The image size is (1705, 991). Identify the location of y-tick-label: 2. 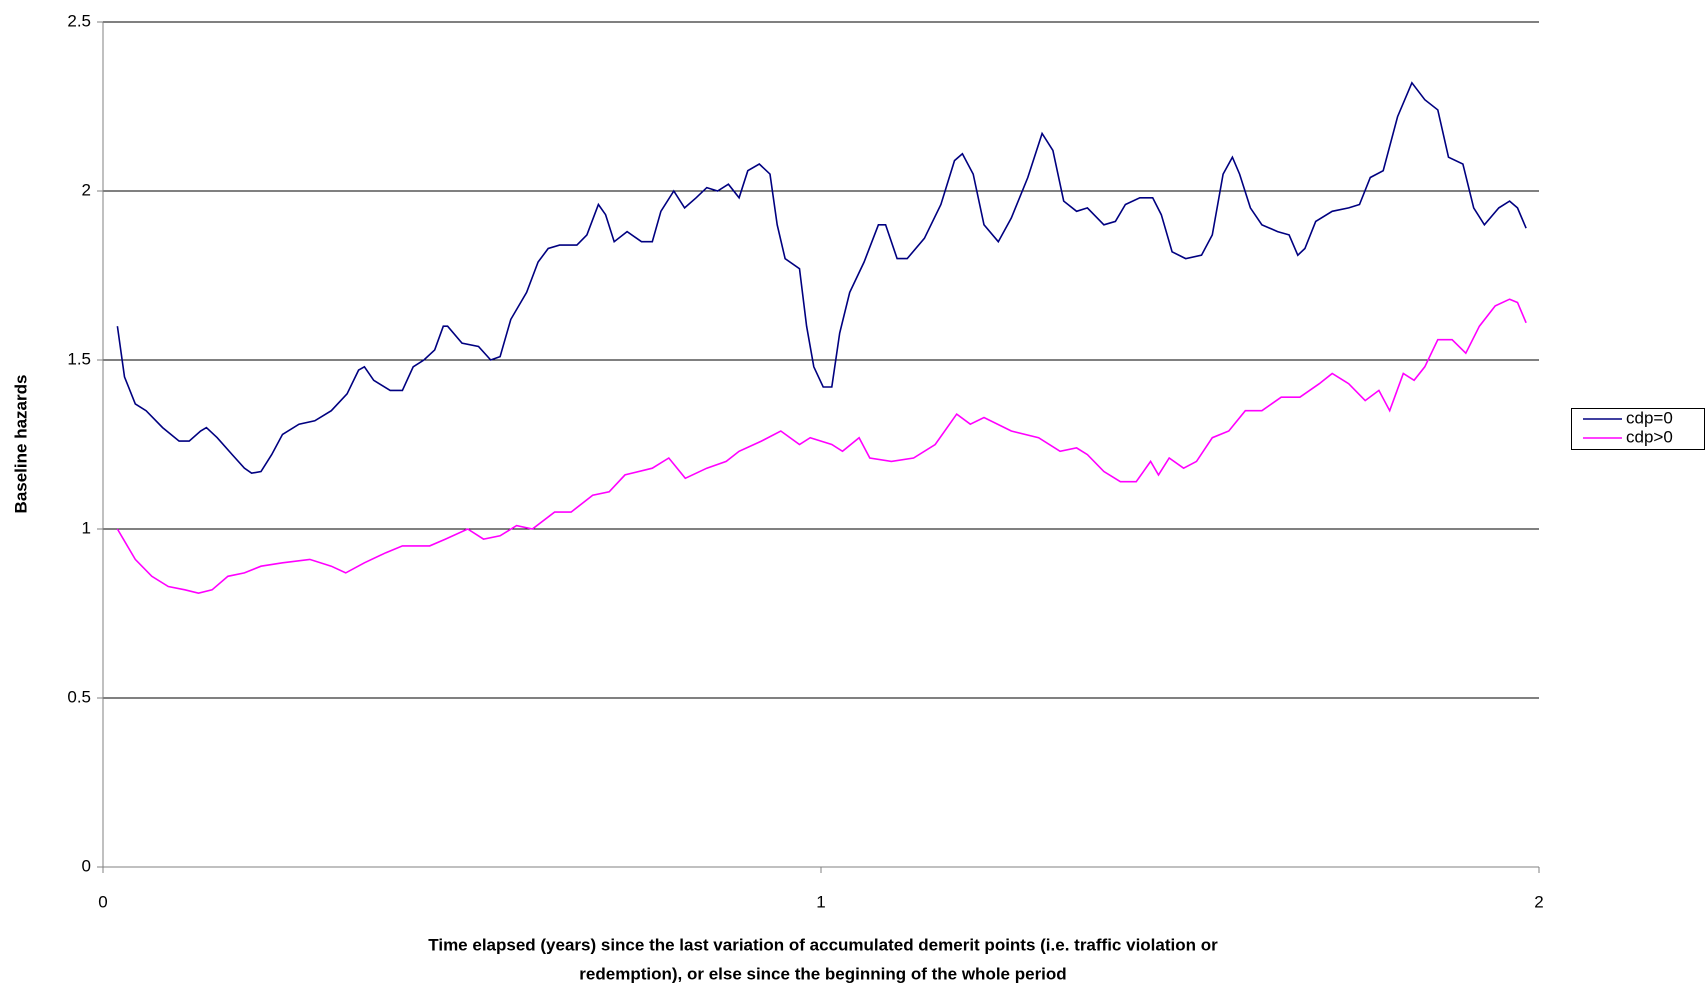
(86, 189).